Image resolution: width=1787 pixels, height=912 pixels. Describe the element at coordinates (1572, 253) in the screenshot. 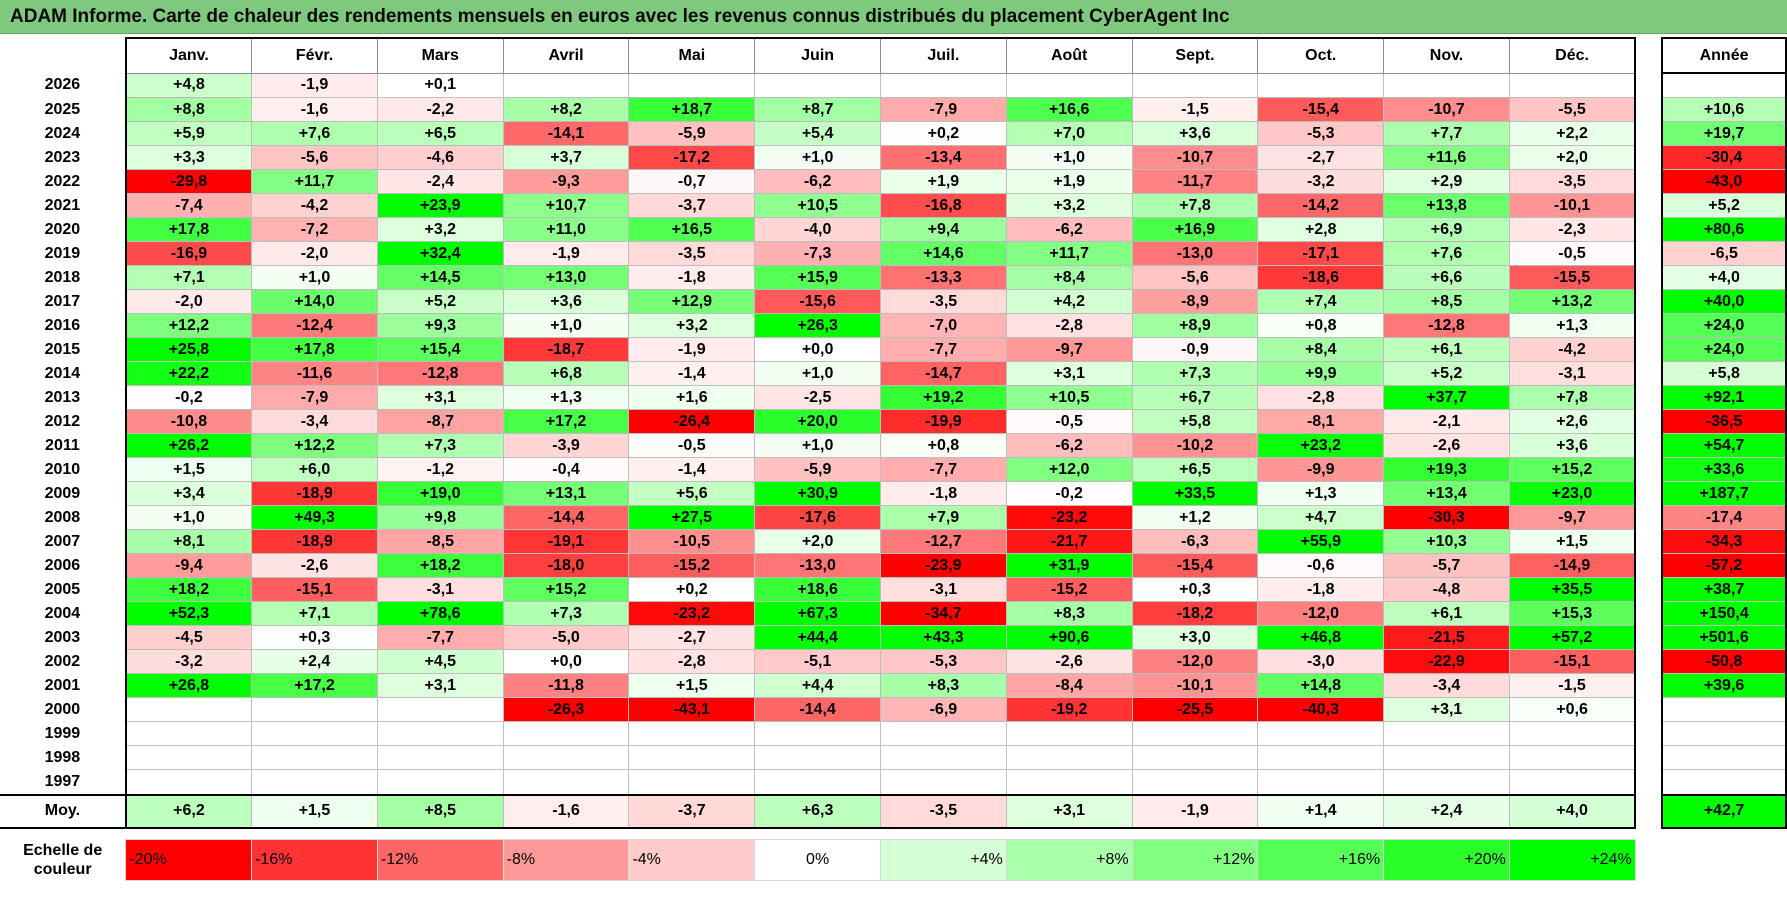

I see `heat-cell: -0,5` at that location.